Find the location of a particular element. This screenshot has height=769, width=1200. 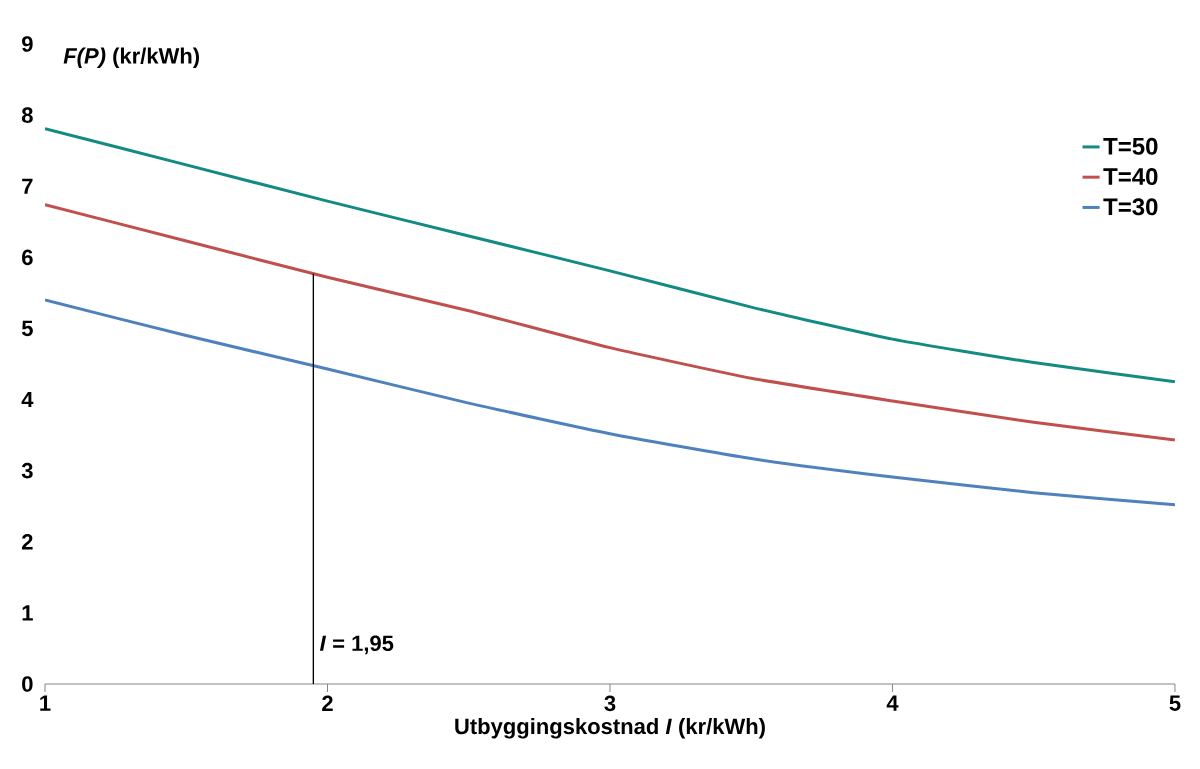

y-tick-label: 6 is located at coordinates (27, 257).